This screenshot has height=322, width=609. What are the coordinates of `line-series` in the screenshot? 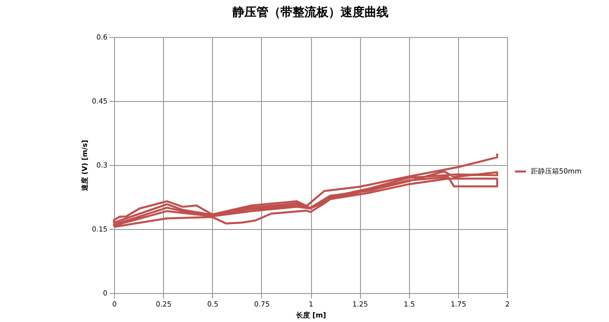 It's located at (305, 190).